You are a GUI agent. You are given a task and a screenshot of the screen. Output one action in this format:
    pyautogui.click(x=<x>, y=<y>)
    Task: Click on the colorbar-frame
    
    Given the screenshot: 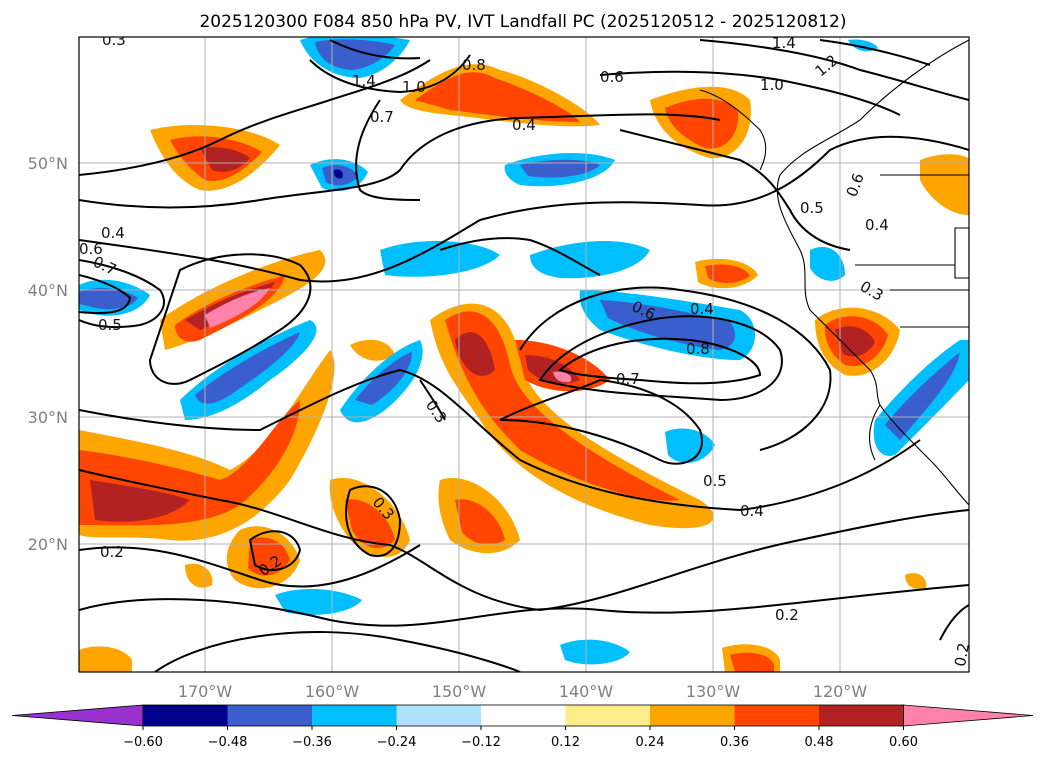 What is the action you would take?
    pyautogui.click(x=523, y=715)
    